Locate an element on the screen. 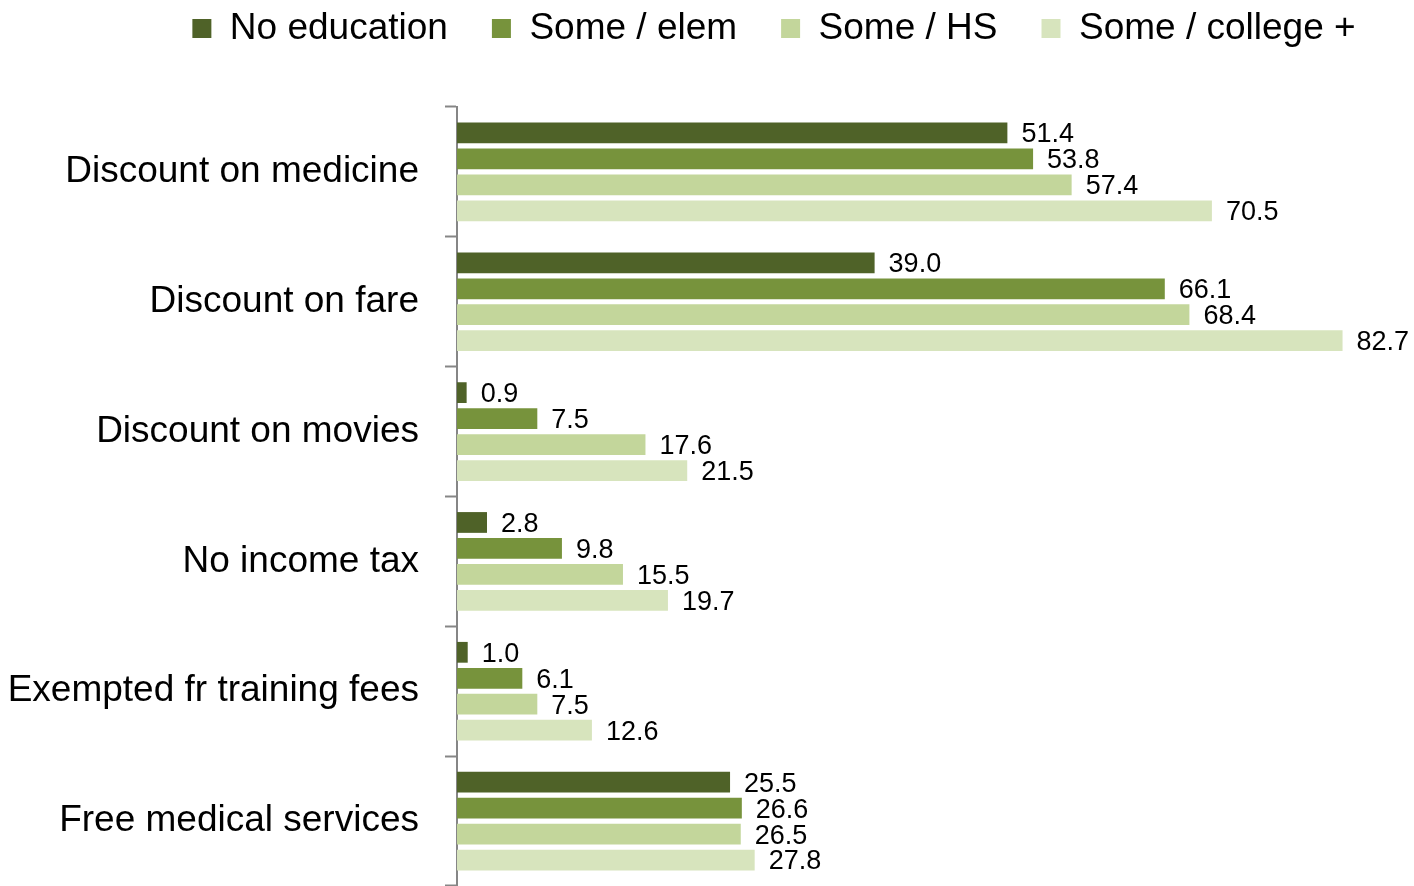 Image resolution: width=1414 pixels, height=886 pixels. y-tick-label: Discount on fare is located at coordinates (284, 299).